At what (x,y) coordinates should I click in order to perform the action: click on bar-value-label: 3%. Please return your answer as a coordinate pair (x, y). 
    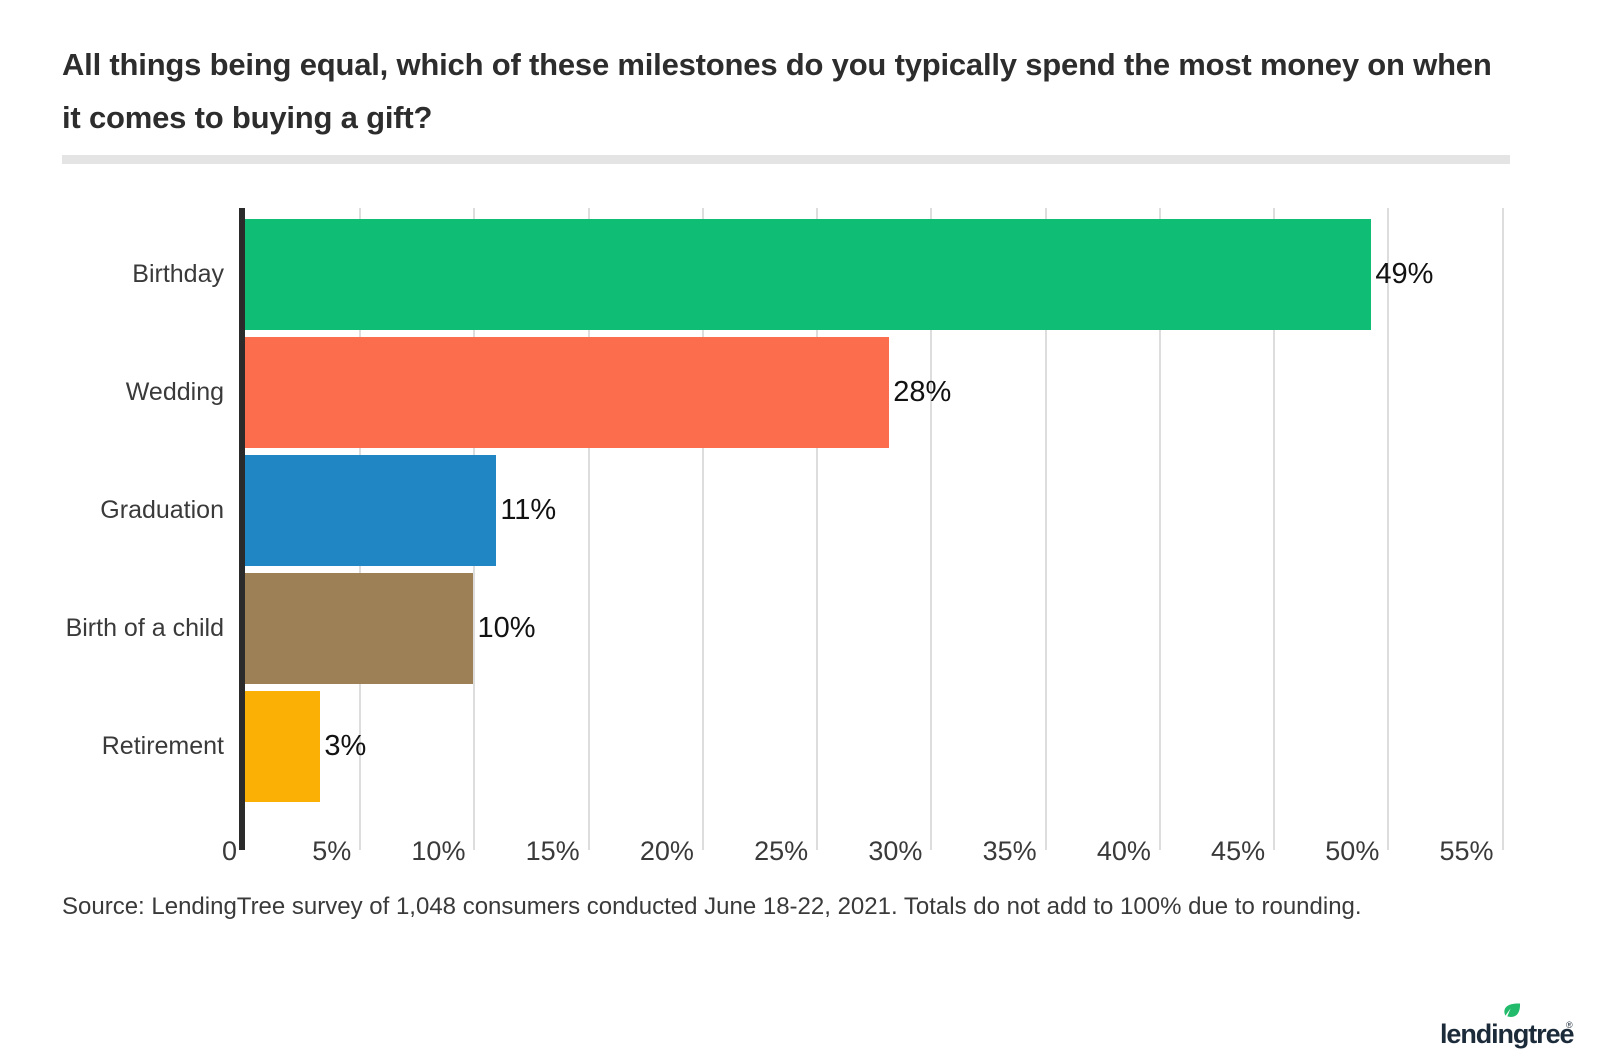
    Looking at the image, I should click on (345, 745).